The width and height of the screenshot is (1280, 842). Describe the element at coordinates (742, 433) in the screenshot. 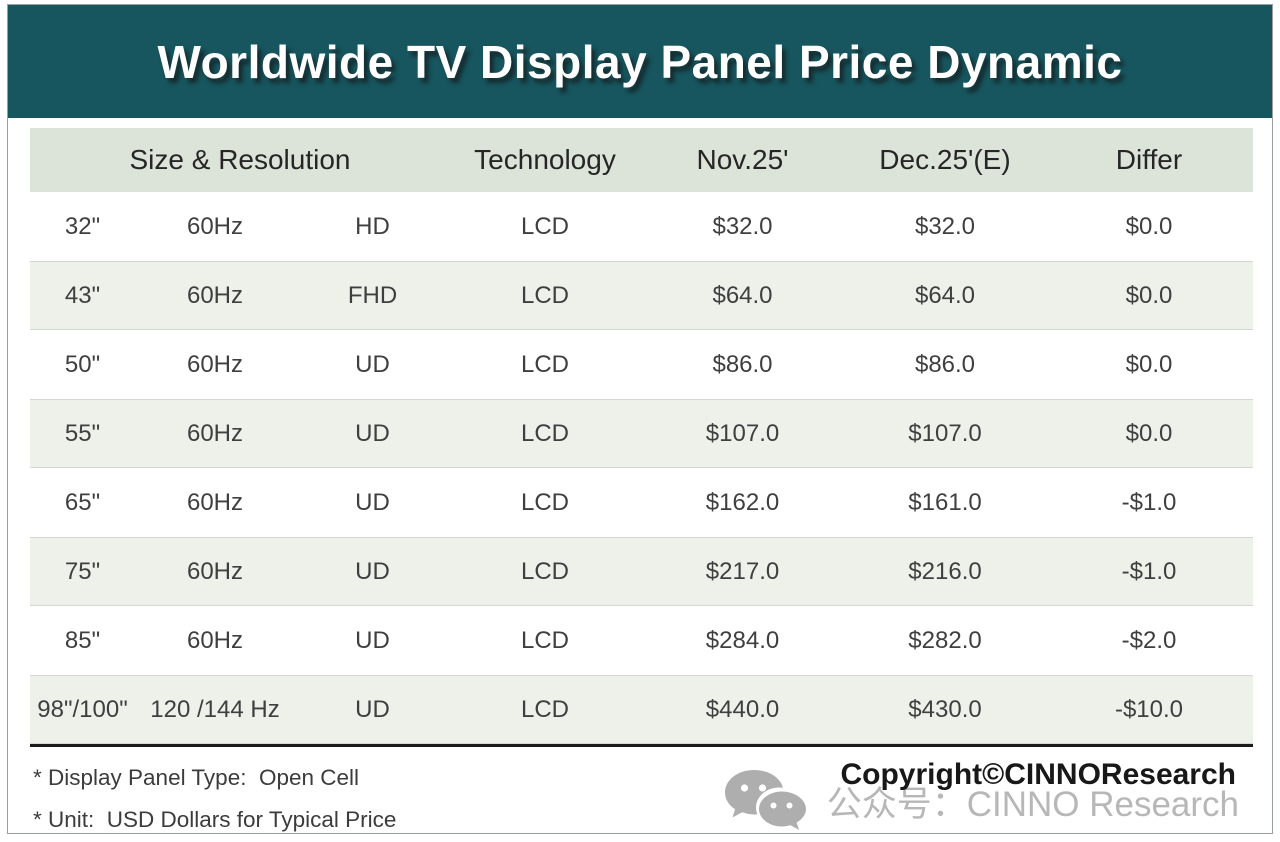

I see `cell-nov: $107.0` at that location.